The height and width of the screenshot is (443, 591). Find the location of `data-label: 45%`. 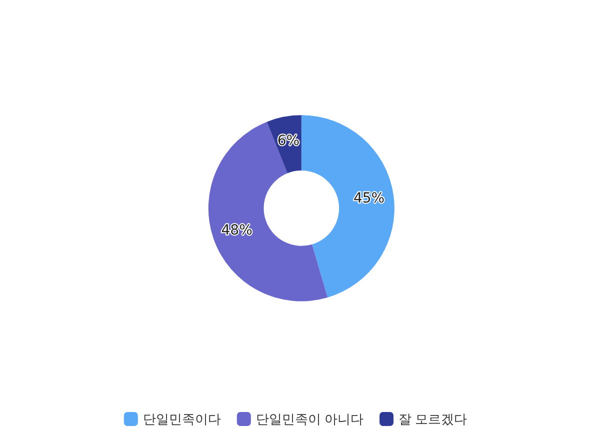

data-label: 45% is located at coordinates (369, 198).